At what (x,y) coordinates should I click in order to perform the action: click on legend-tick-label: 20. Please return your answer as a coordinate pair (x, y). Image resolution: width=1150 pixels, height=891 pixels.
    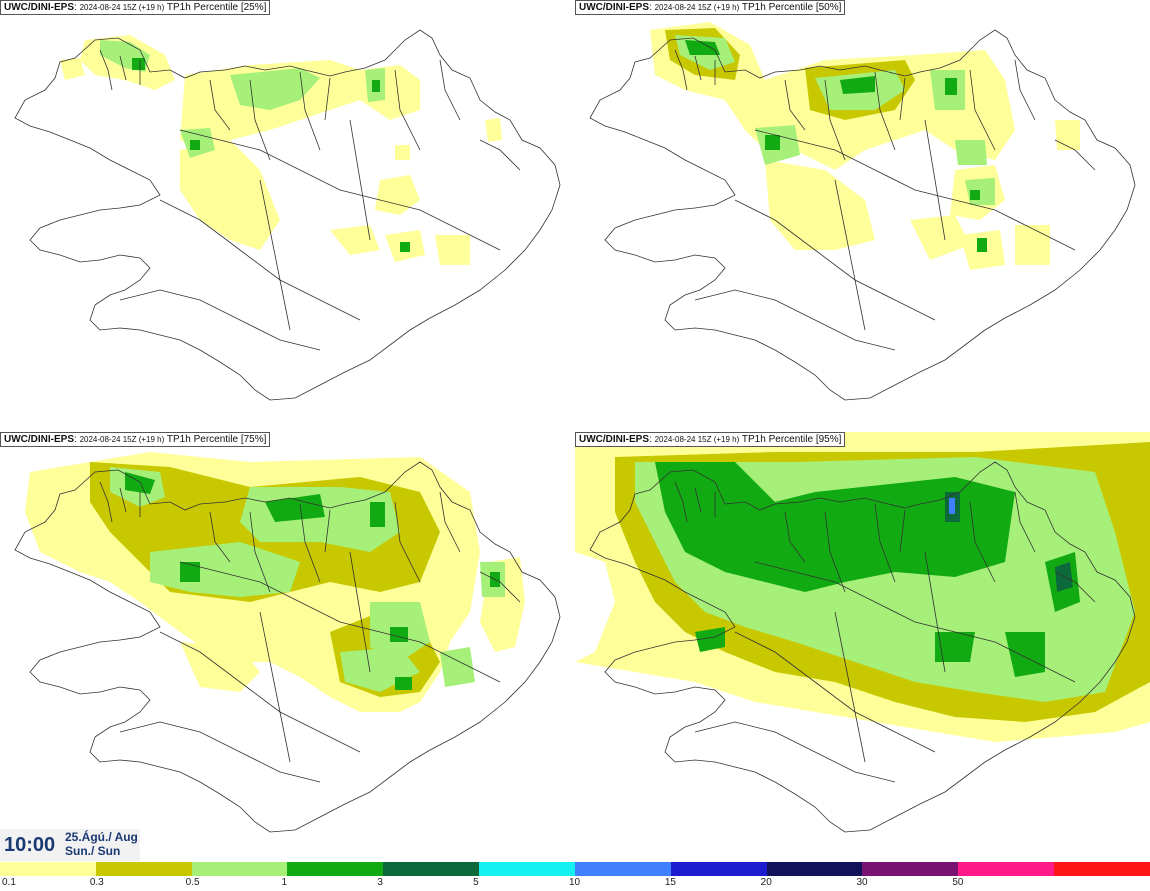
    Looking at the image, I should click on (766, 882).